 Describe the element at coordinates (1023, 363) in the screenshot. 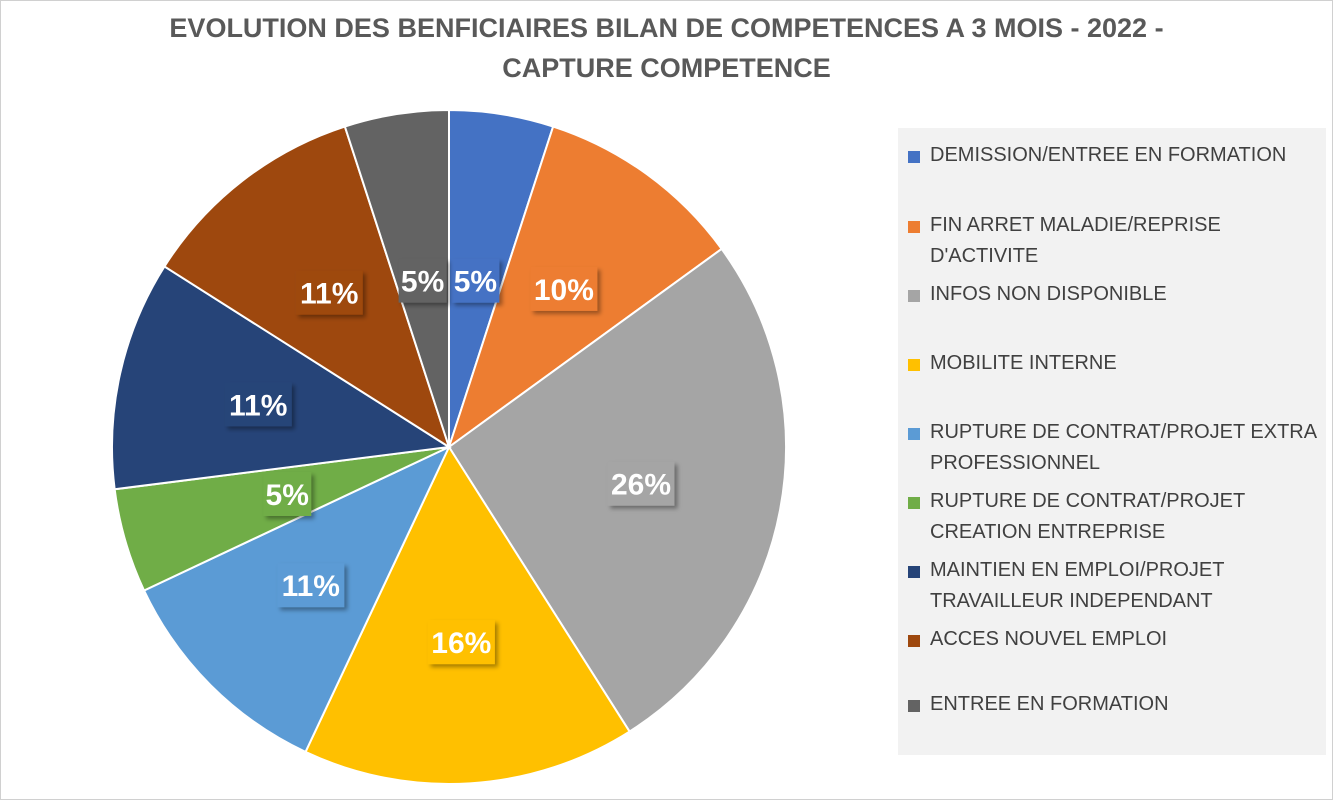

I see `legend-label-4: MOBILITE INTERNE` at that location.